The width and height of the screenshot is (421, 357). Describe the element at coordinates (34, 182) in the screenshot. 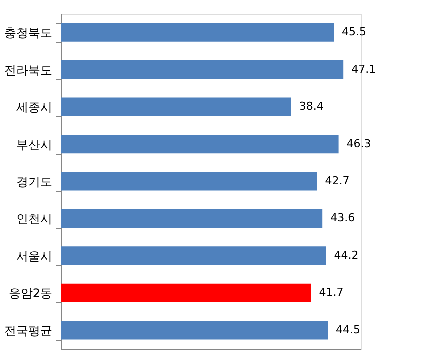

I see `y-tick-label: 경기도` at that location.